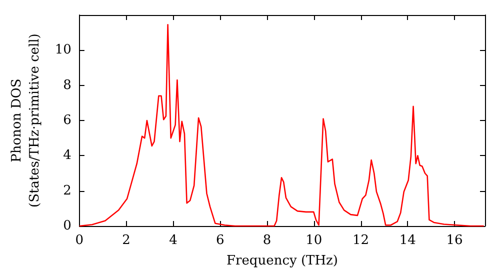  I want to click on y-tick-label: 2, so click(67, 190).